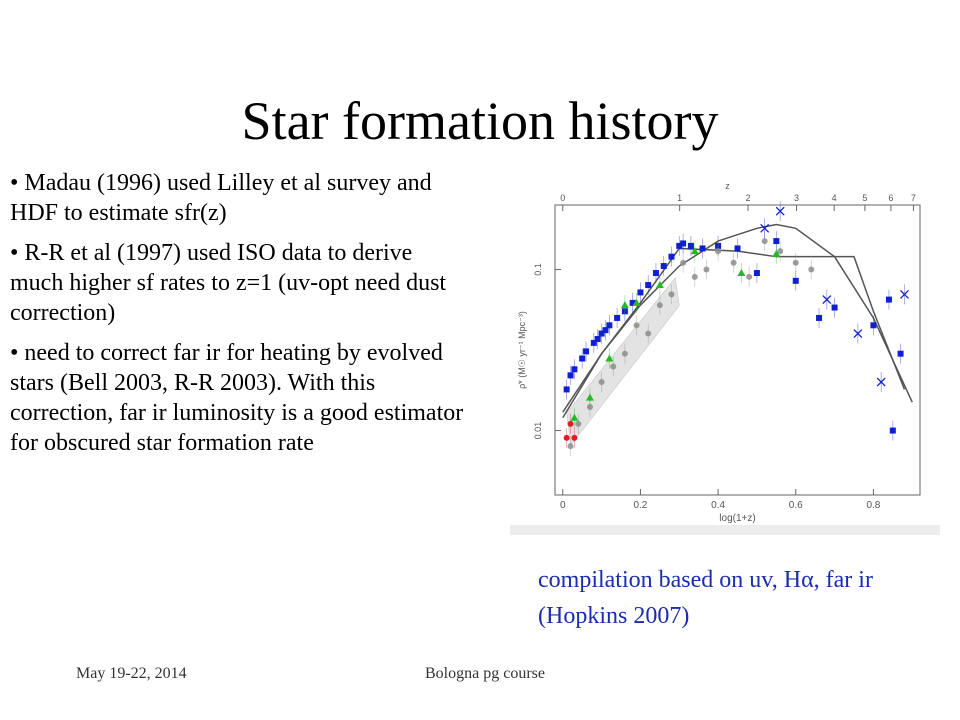  I want to click on footer-date: May 19-22, 2014, so click(131, 673).